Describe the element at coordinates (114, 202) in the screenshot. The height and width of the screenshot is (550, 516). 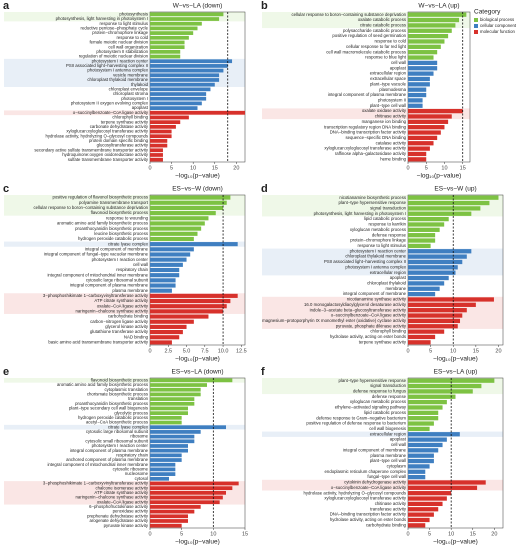
I see `term-label: polyamine transmembrane transport` at that location.